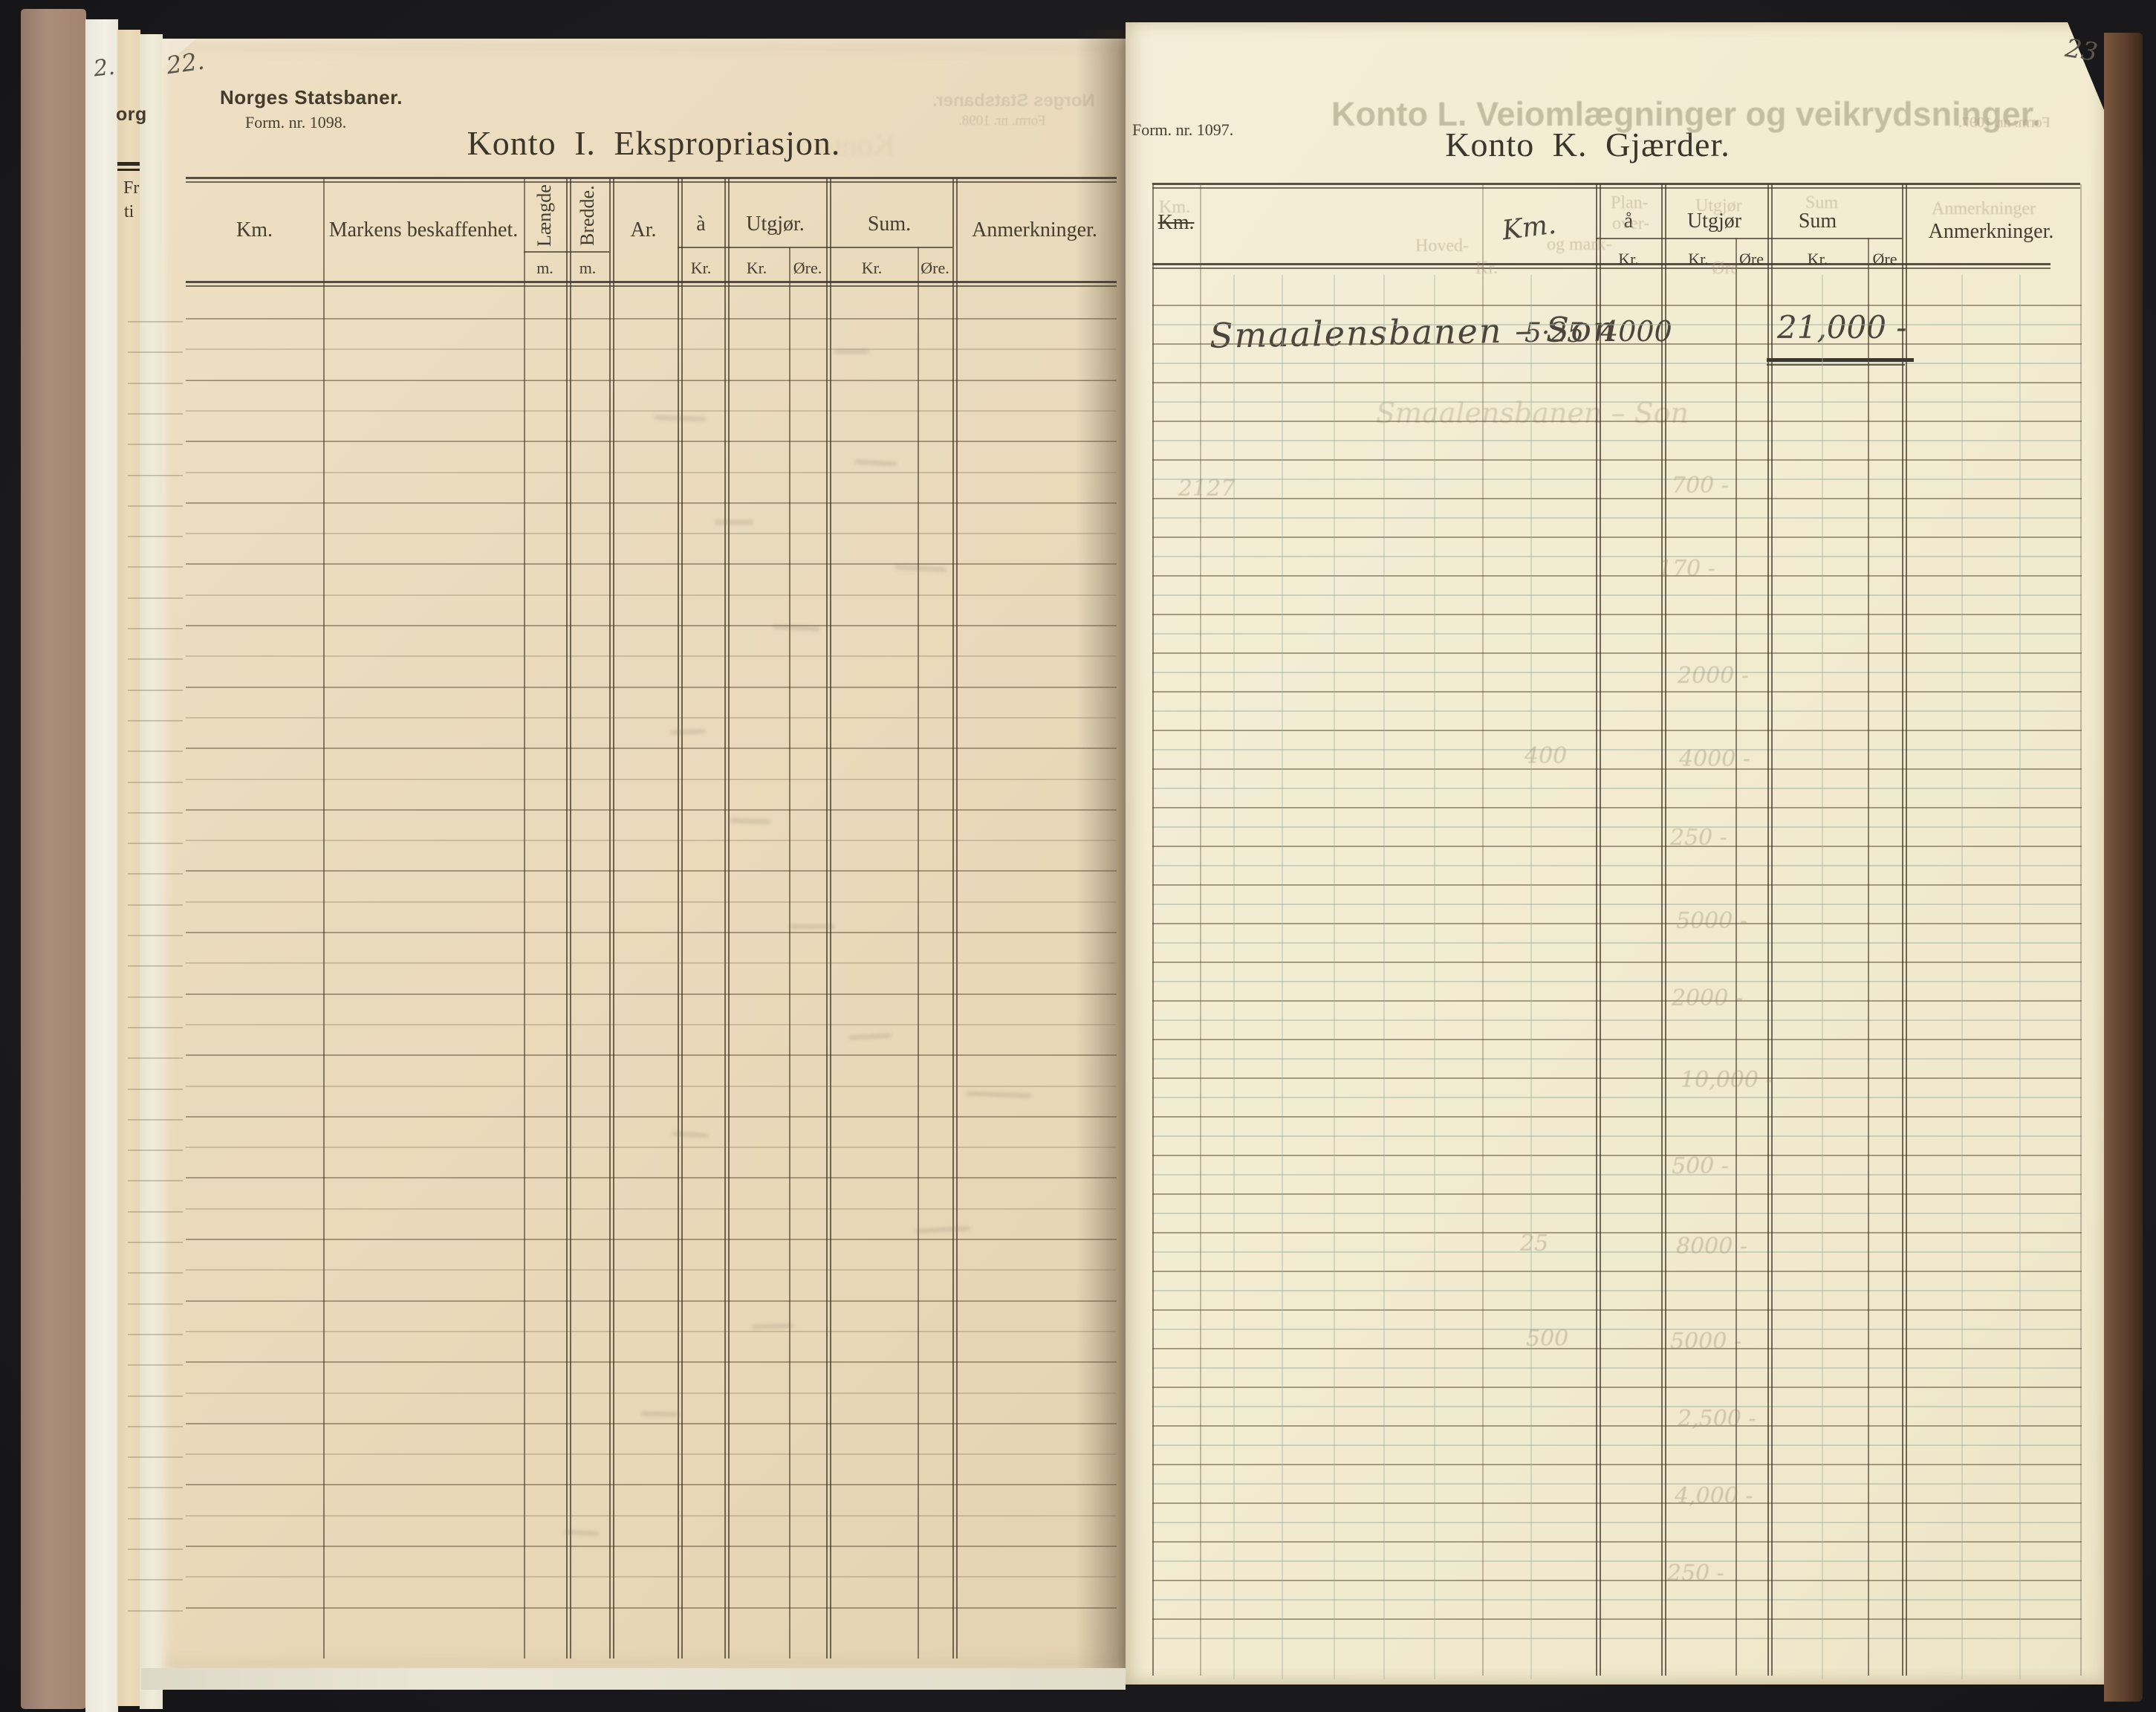 The image size is (2156, 1712). Describe the element at coordinates (1628, 221) in the screenshot. I see `right-col-a: å` at that location.